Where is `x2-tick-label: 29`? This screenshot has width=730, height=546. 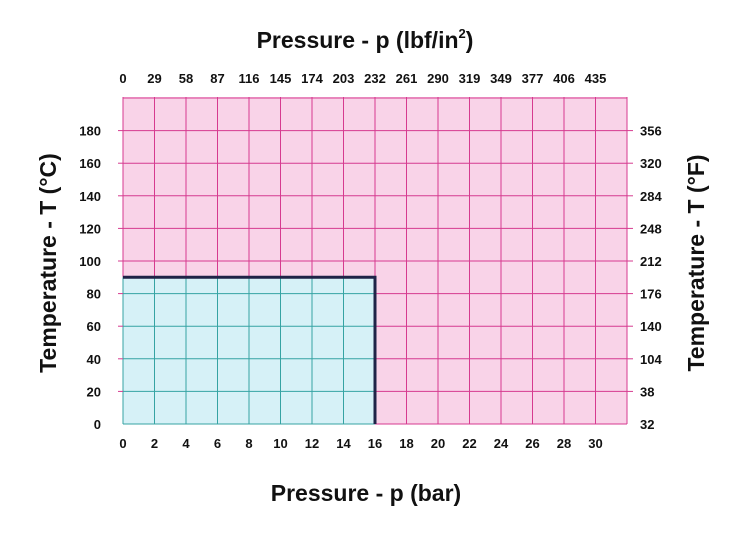 x2-tick-label: 29 is located at coordinates (154, 78).